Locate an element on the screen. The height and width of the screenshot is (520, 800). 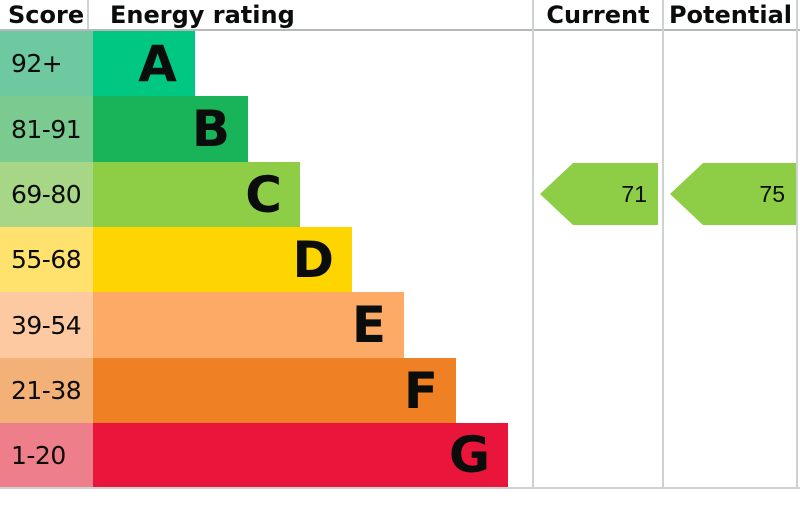
score-column-divider is located at coordinates (88, 14).